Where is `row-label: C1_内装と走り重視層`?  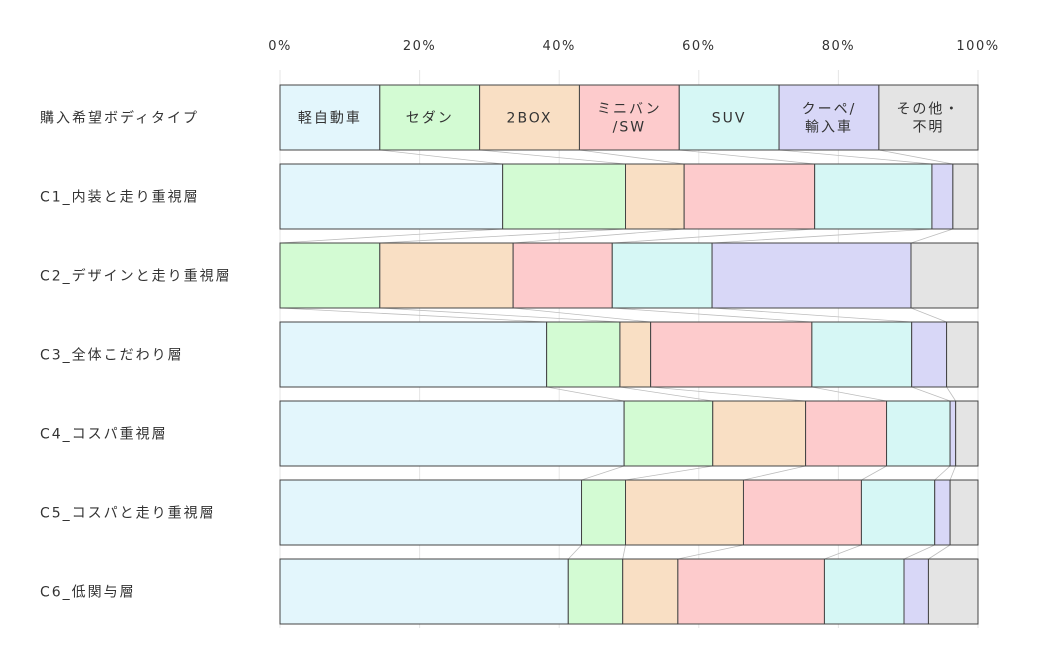 row-label: C1_内装と走り重視層 is located at coordinates (120, 198).